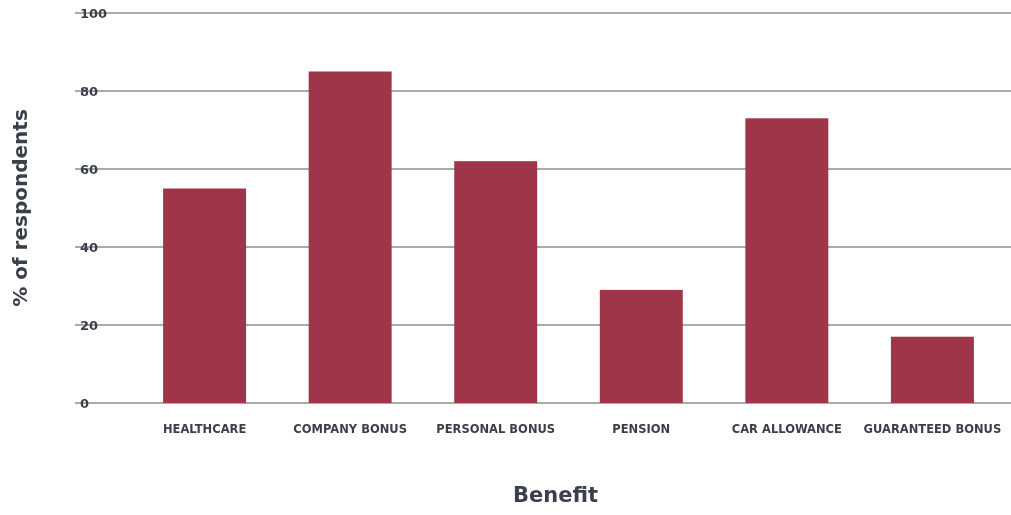 This screenshot has width=1011, height=515. I want to click on y-tick-label: 20, so click(89, 325).